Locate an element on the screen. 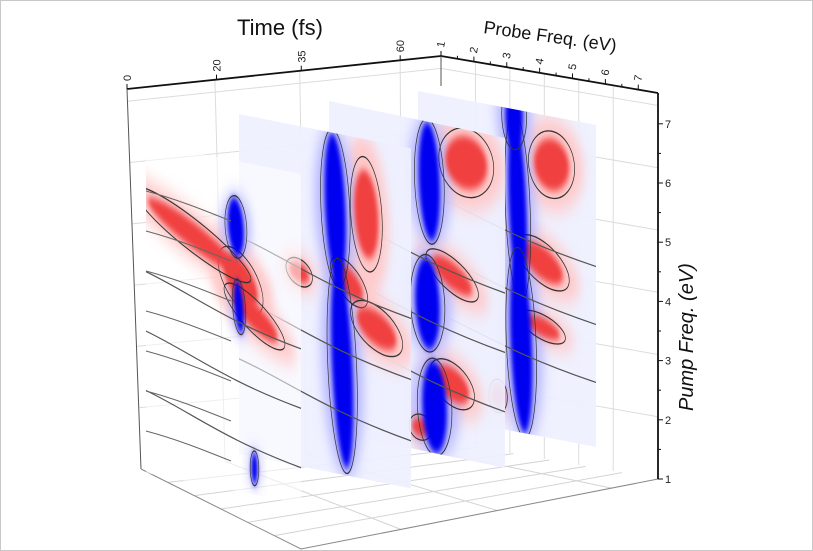 Image resolution: width=813 pixels, height=551 pixels. probe-axis-title: Probe Freq. (eV) is located at coordinates (550, 36).